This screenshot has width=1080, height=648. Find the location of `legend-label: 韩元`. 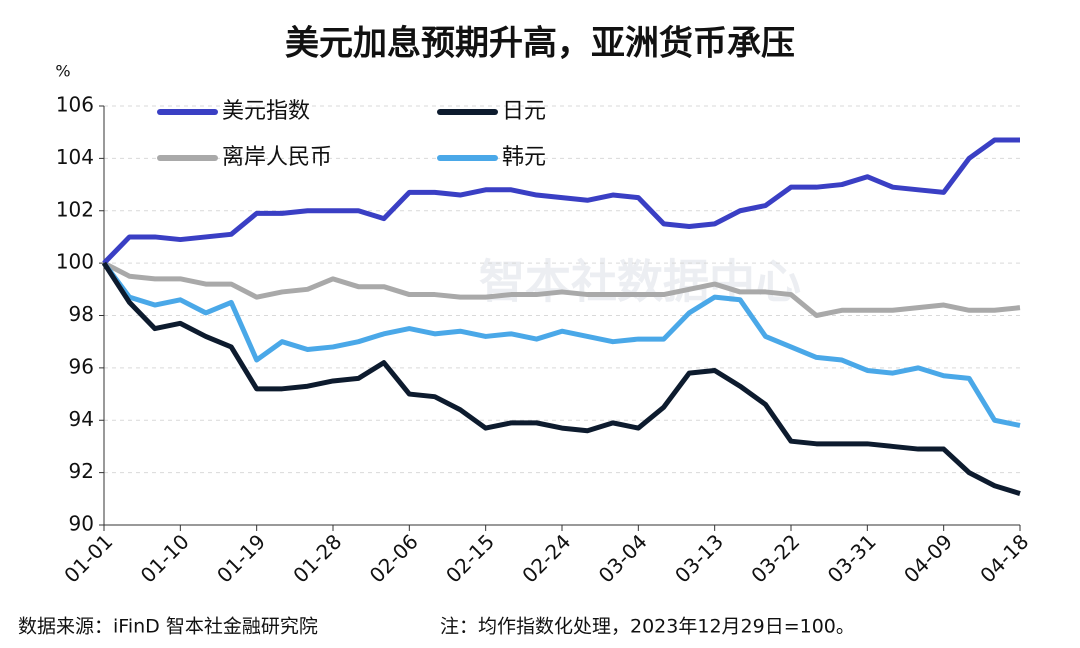

legend-label: 韩元 is located at coordinates (524, 157).